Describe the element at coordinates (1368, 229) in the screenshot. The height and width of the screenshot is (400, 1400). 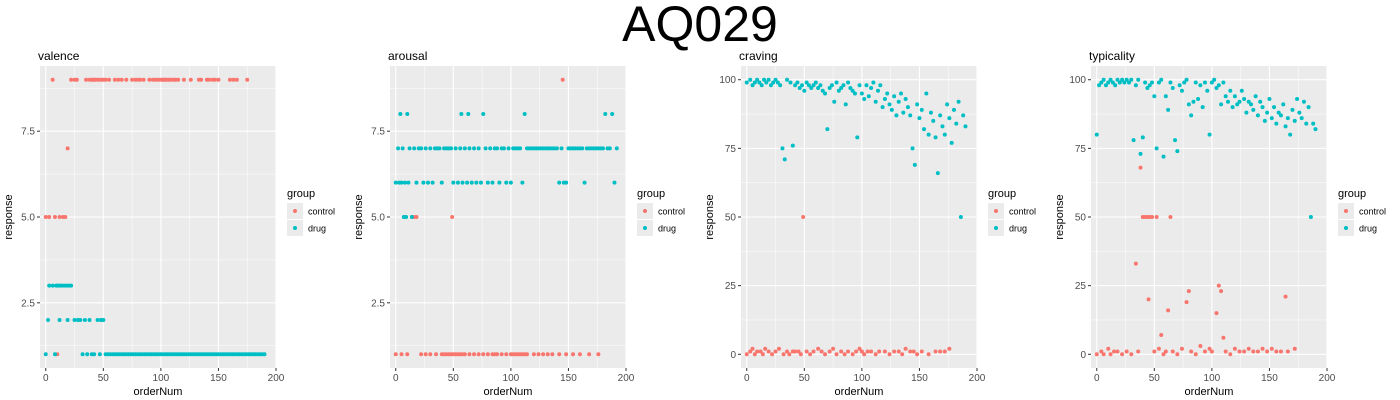
I see `legend-label-drug: drug` at that location.